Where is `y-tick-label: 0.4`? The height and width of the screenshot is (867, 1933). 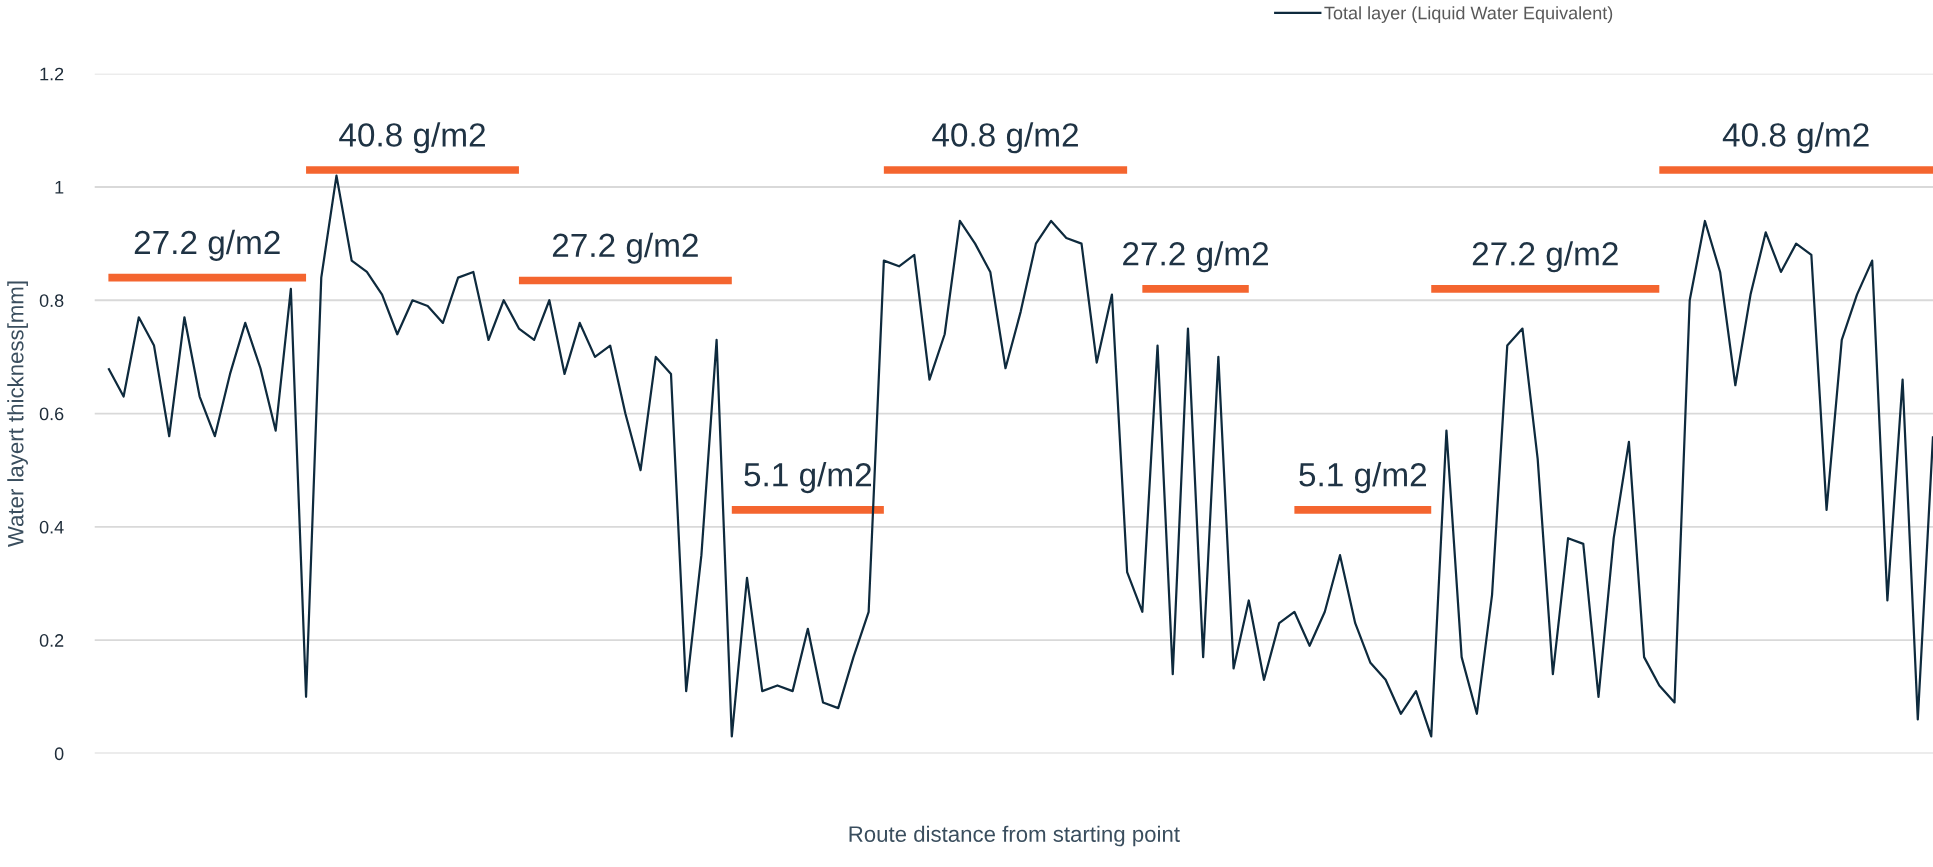
y-tick-label: 0.4 is located at coordinates (51, 527).